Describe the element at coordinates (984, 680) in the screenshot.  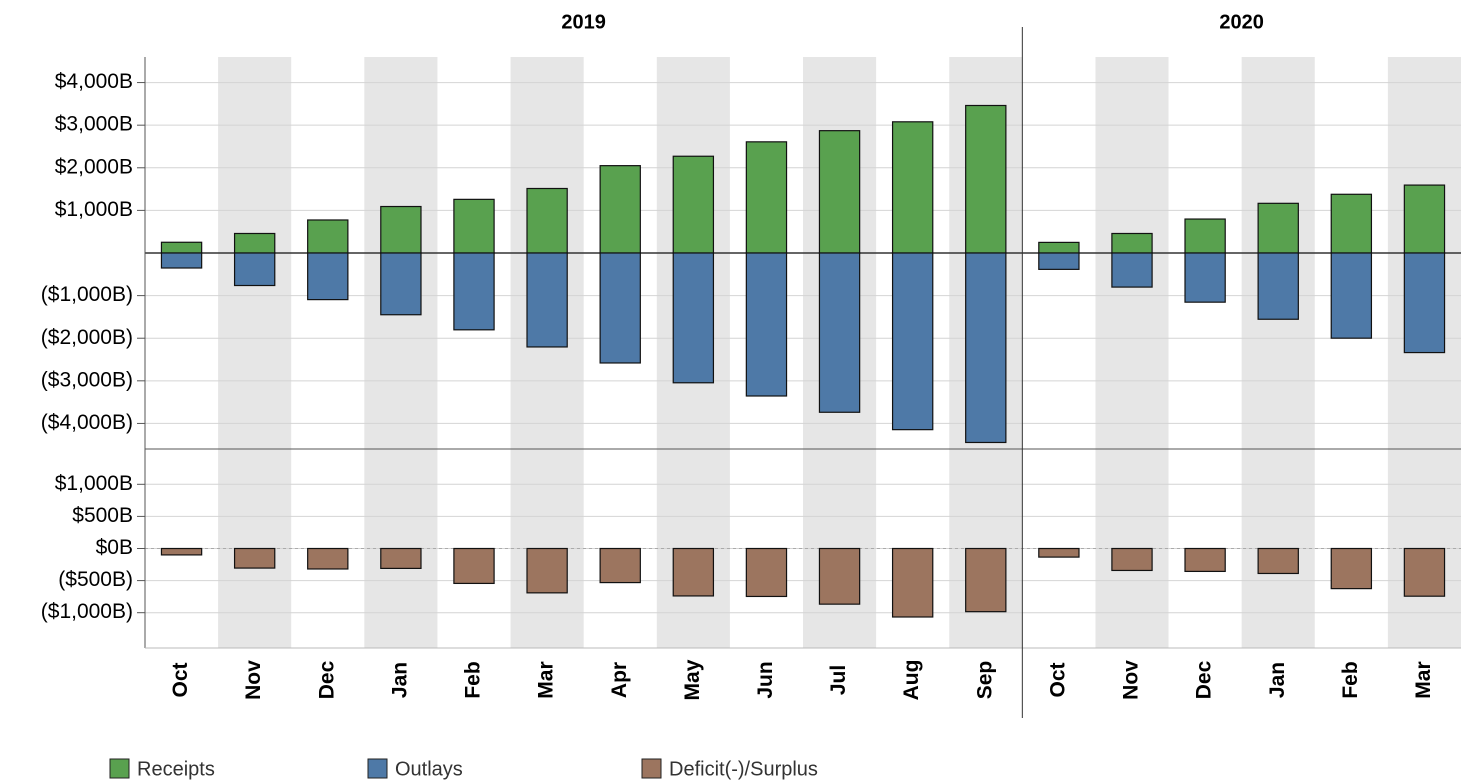
I see `x-tick-label: Sep` at that location.